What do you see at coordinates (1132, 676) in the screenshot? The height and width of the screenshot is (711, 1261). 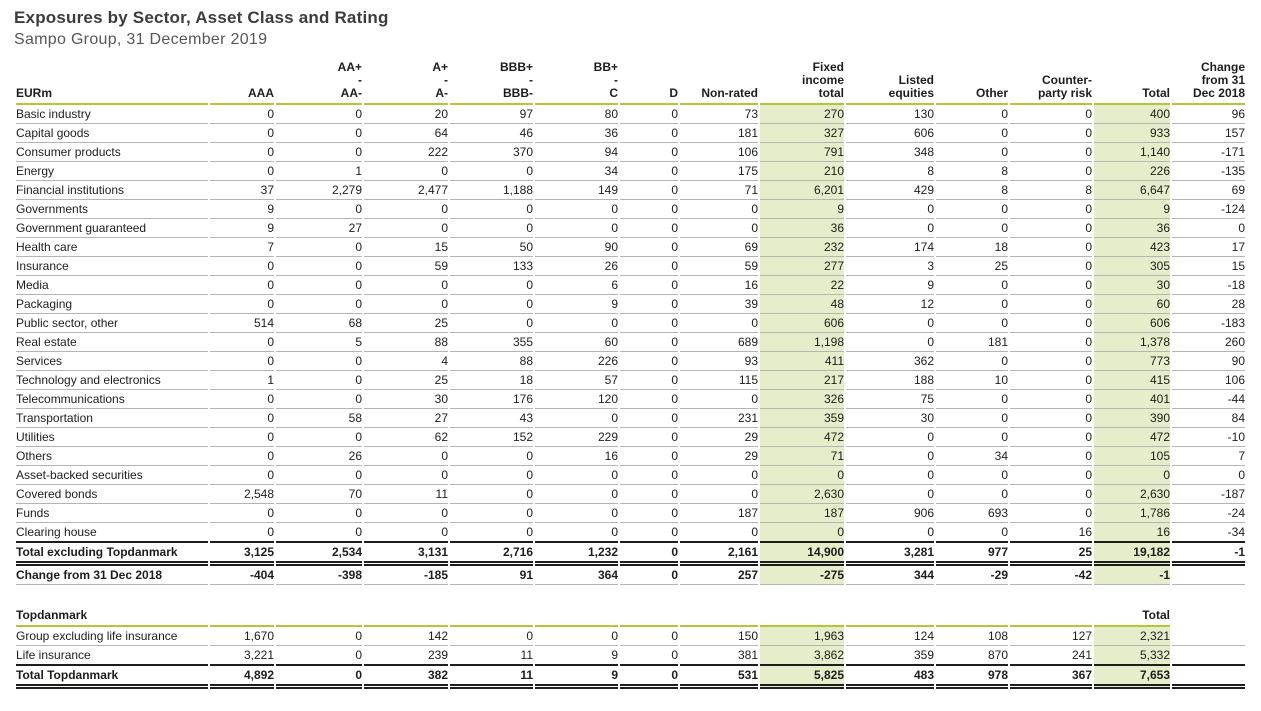 I see `value-cell: 7,653` at bounding box center [1132, 676].